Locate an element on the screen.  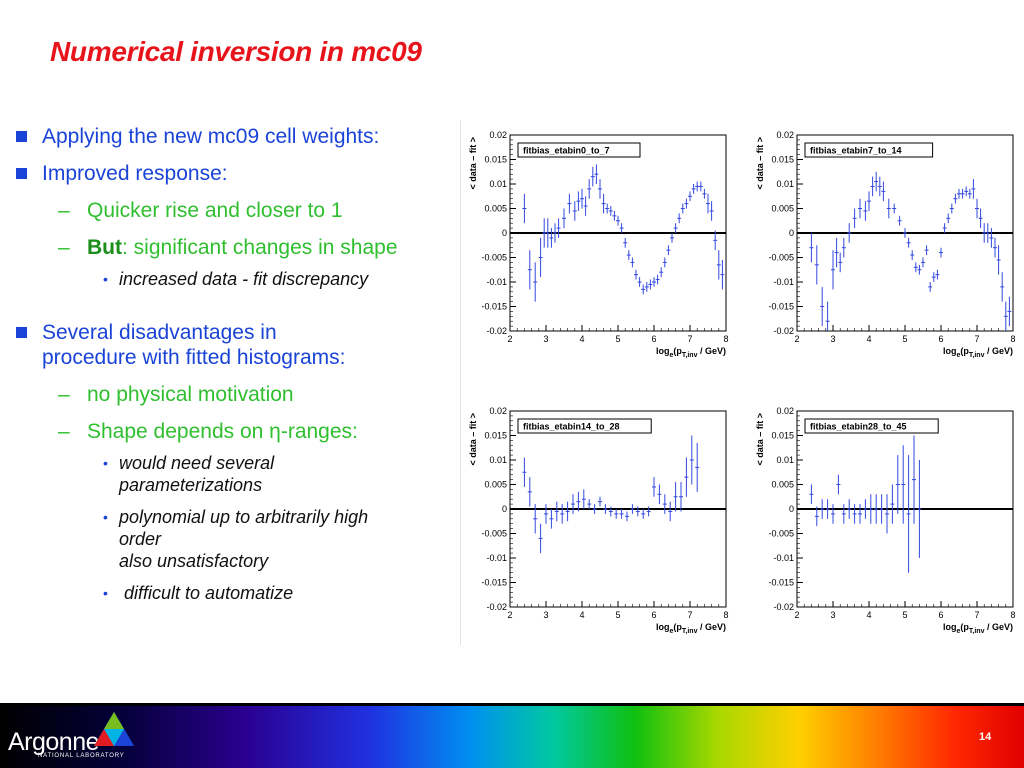
page-number: 14 is located at coordinates (985, 737).